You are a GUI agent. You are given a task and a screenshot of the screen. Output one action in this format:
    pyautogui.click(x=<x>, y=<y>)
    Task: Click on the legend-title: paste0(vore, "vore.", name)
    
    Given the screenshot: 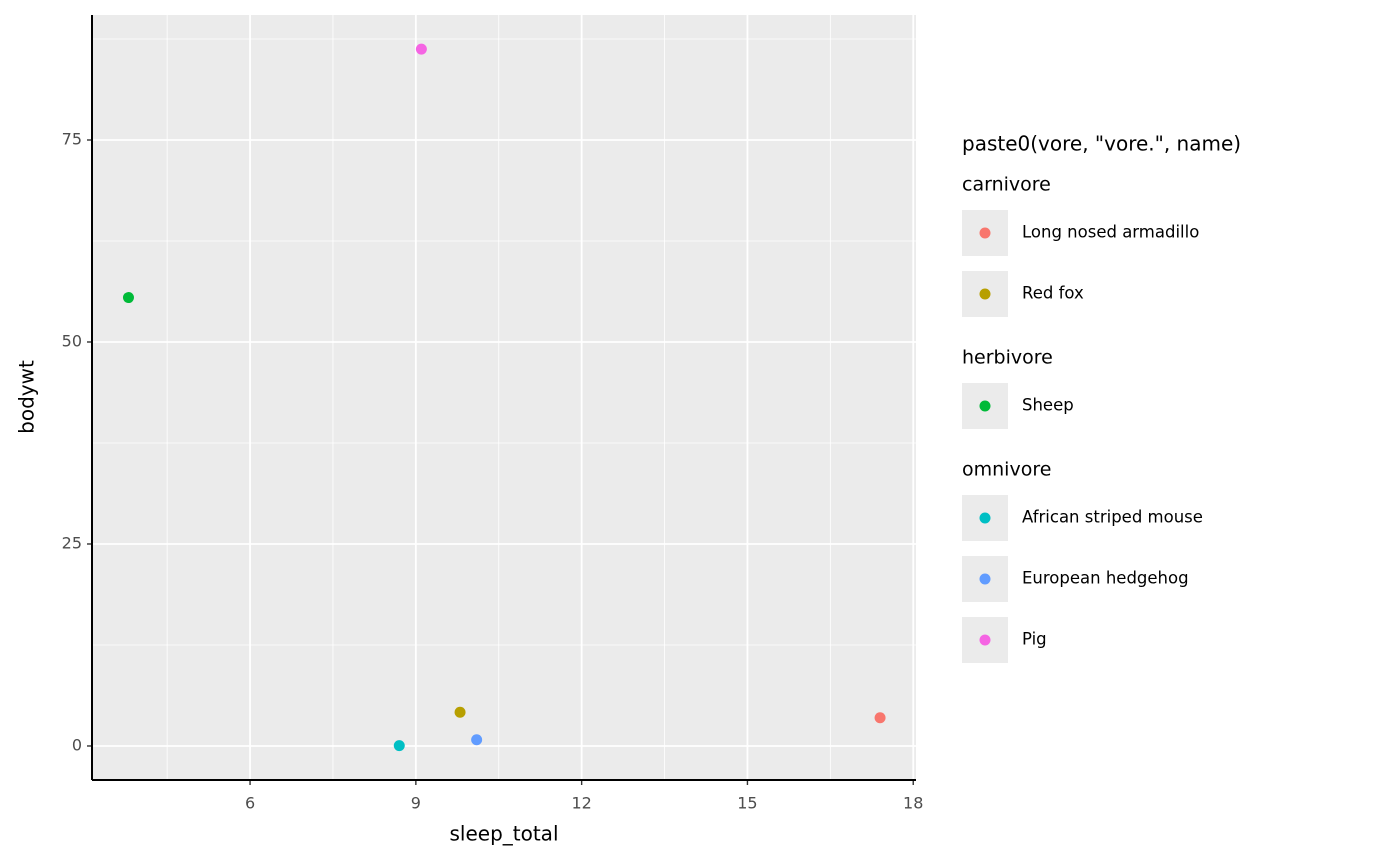 What is the action you would take?
    pyautogui.click(x=1101, y=144)
    